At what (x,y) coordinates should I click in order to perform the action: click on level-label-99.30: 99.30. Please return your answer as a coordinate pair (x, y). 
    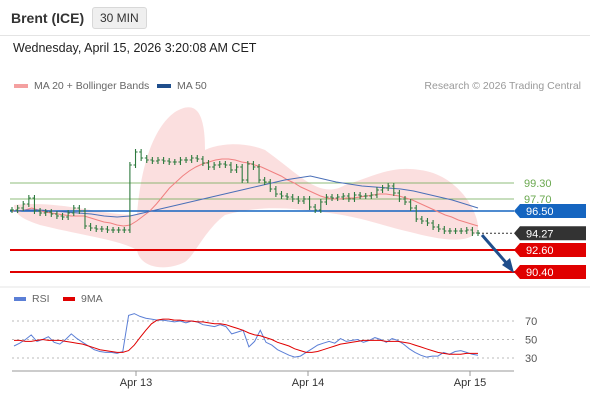
    Looking at the image, I should click on (538, 184).